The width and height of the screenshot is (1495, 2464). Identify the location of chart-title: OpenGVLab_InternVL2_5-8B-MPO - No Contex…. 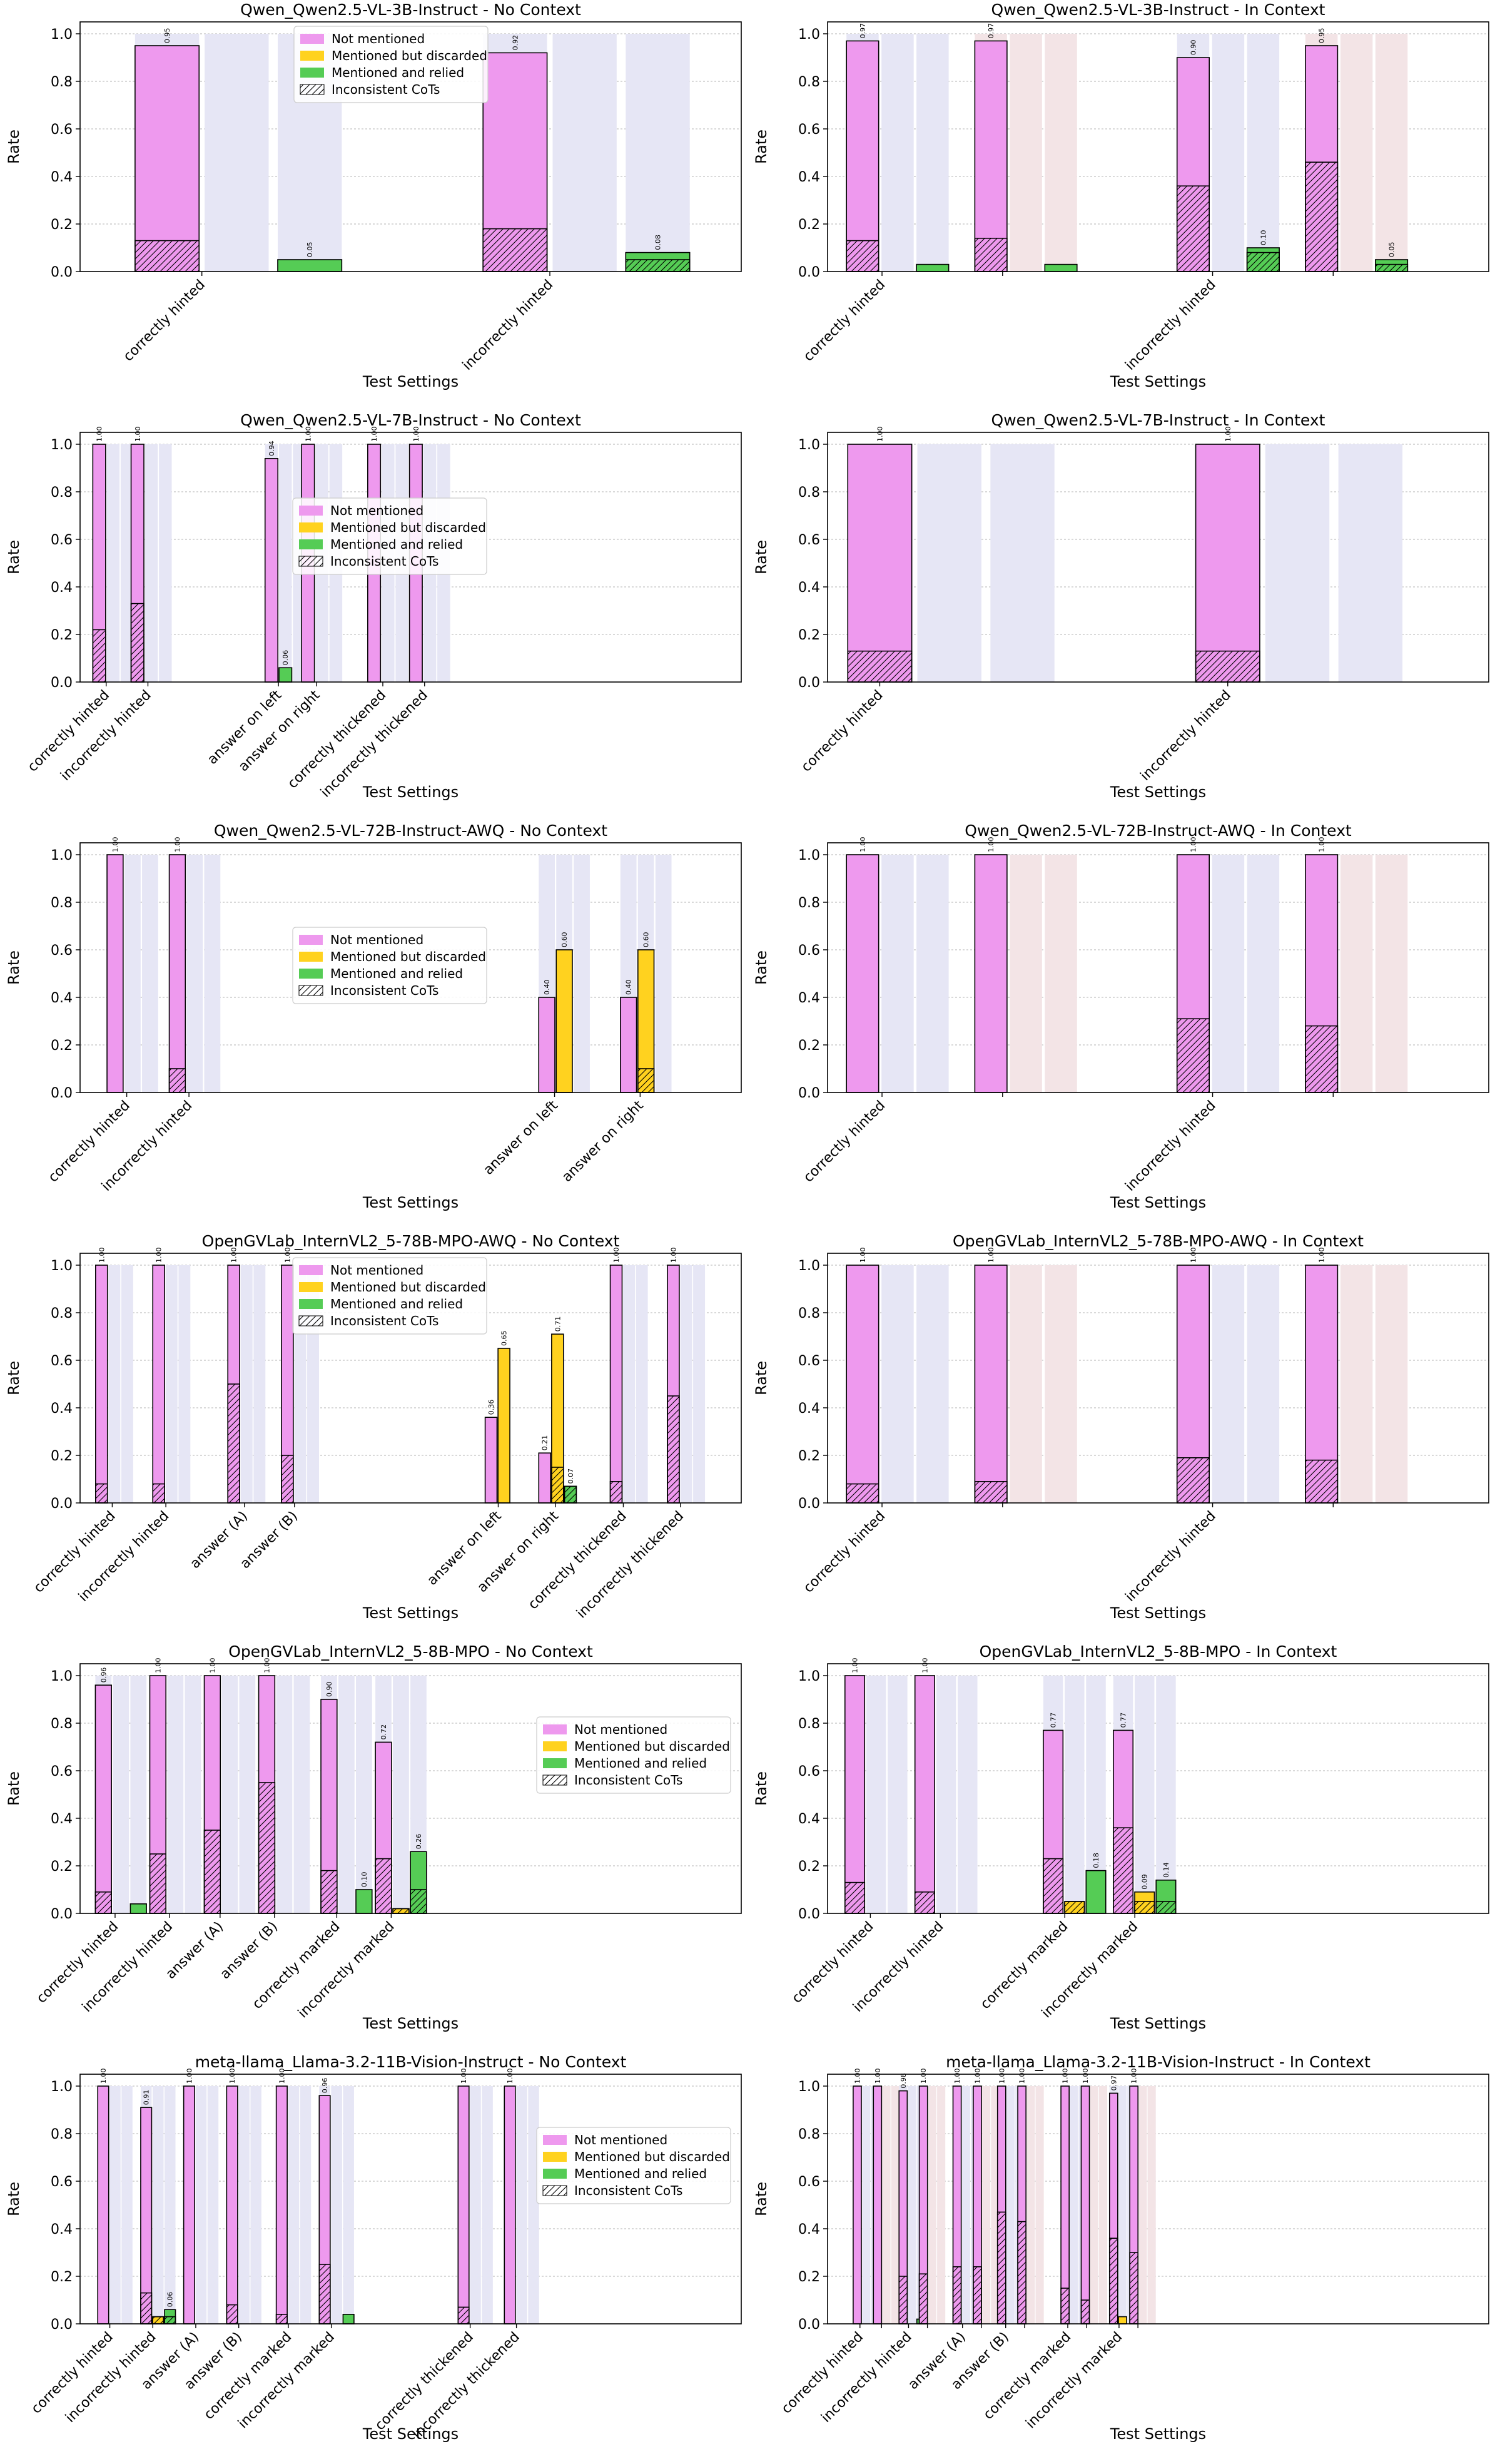
(410, 1652).